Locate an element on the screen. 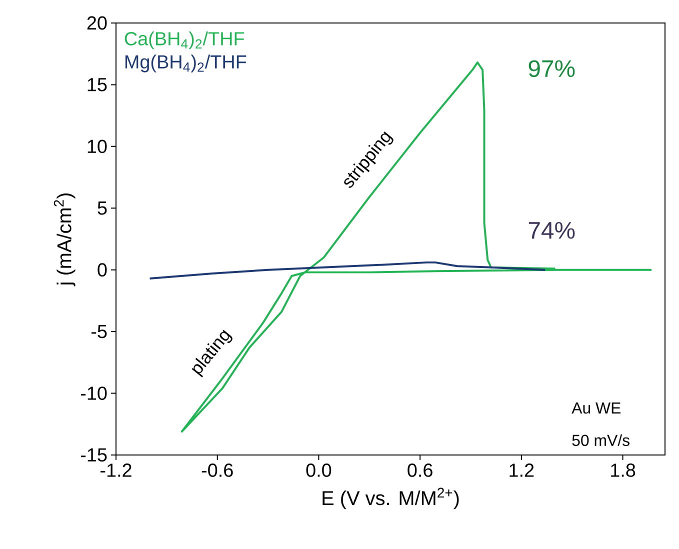 Image resolution: width=679 pixels, height=549 pixels. text: Mg(BH$_{4}$)$_{2}$/THF is located at coordinates (185, 63).